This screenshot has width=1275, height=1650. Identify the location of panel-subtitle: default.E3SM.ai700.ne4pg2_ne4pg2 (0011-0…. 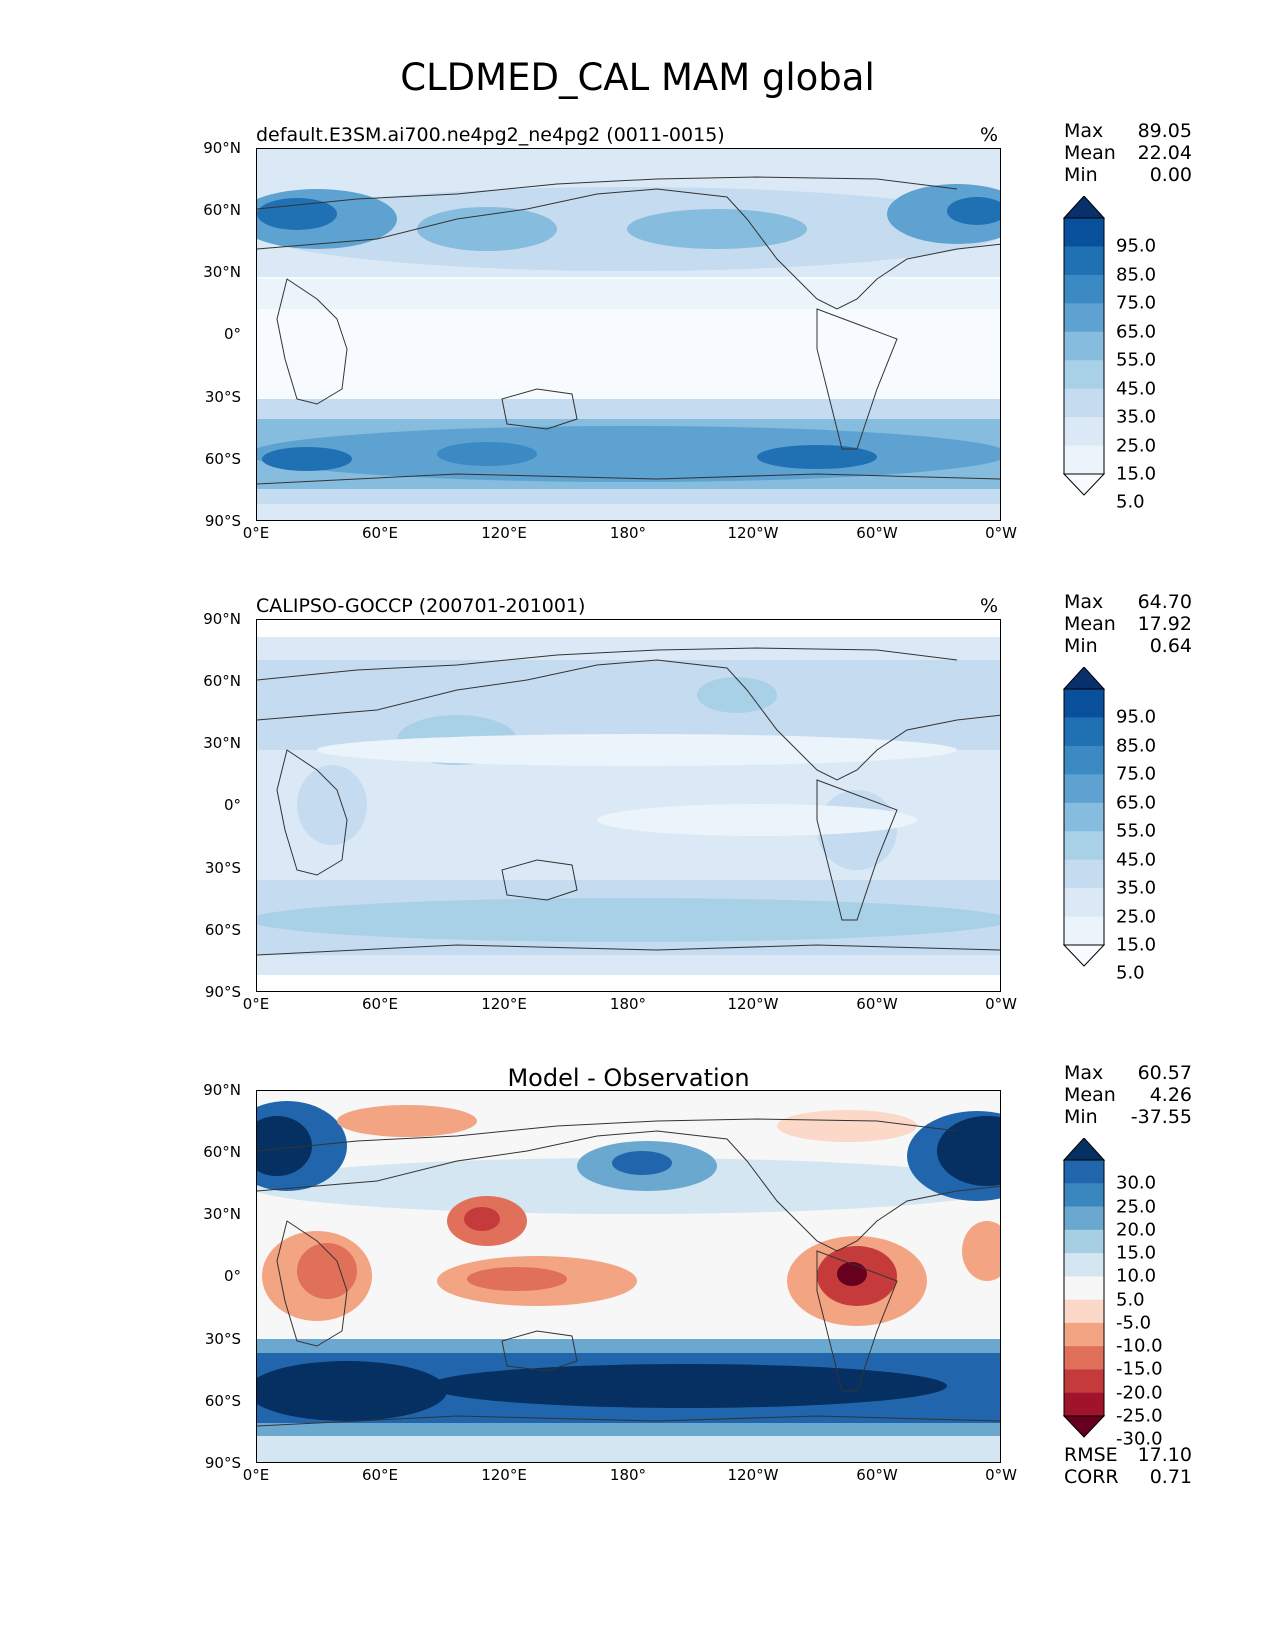
(490, 135).